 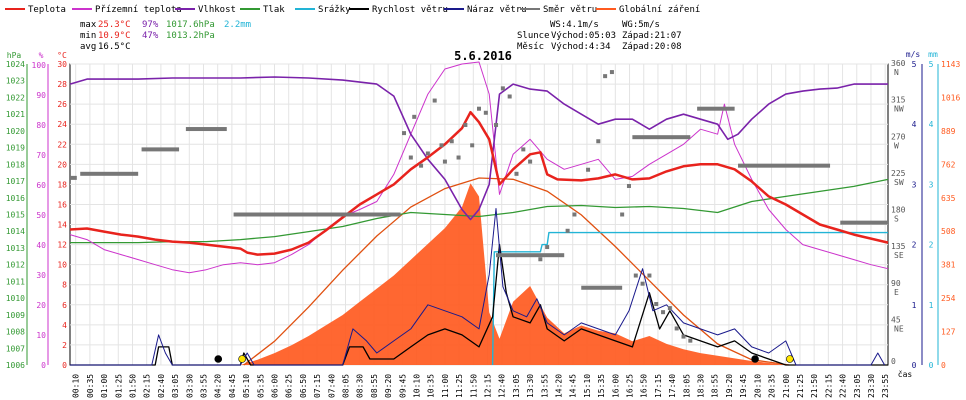 What do you see at coordinates (217, 10) in the screenshot?
I see `legend-label: Vlhkost` at bounding box center [217, 10].